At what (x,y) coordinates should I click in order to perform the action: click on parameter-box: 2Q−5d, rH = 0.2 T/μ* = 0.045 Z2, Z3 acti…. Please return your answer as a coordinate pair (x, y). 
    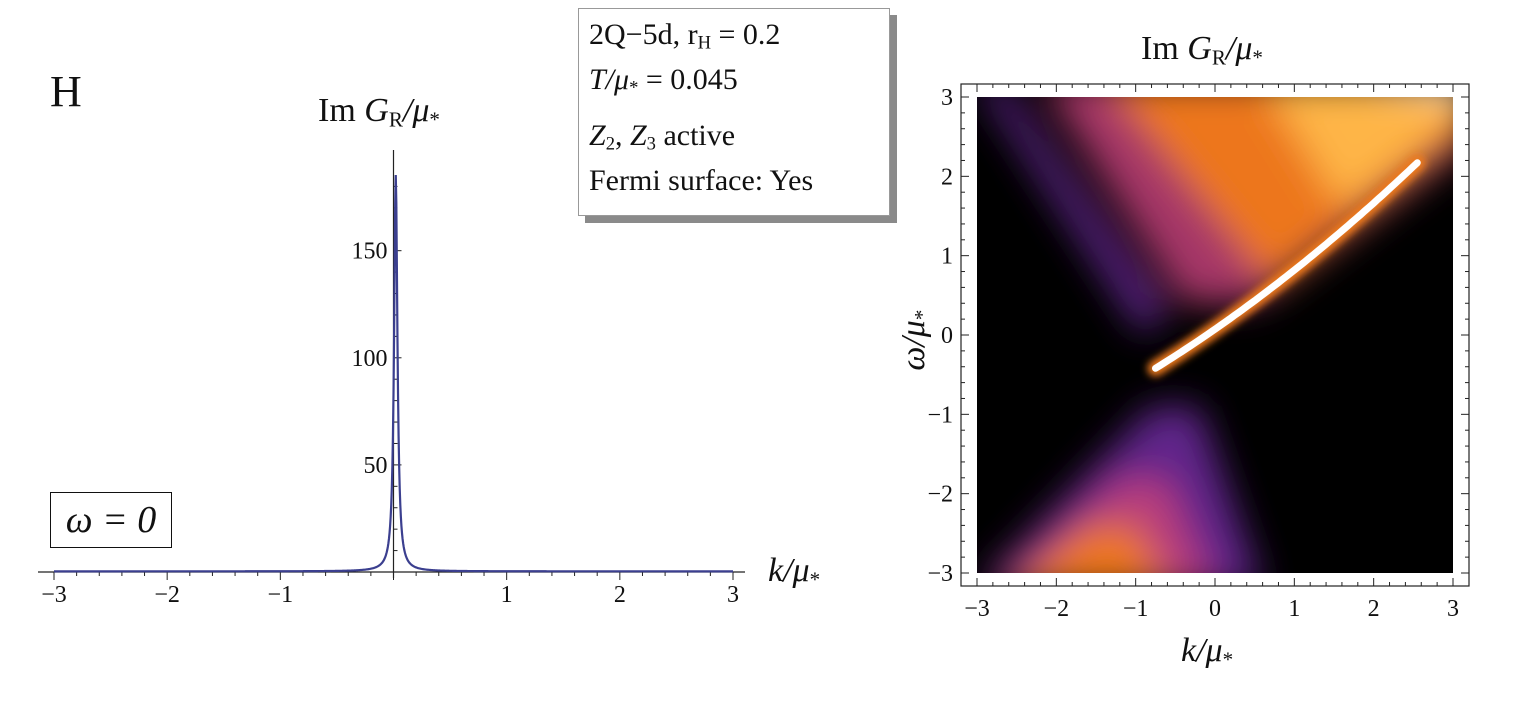
    Looking at the image, I should click on (734, 112).